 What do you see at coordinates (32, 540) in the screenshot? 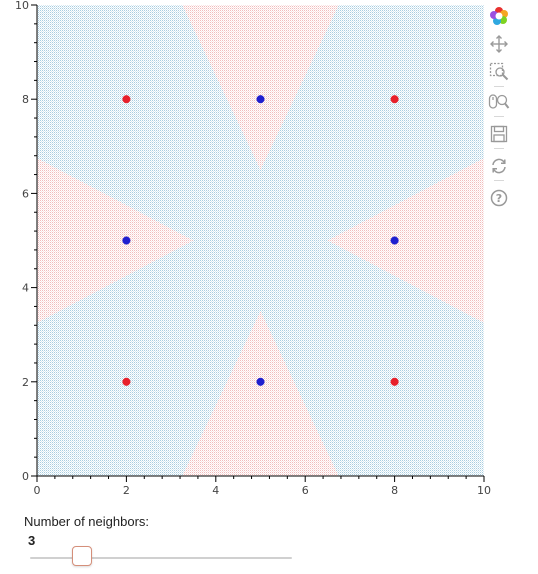
I see `slider-value: 3` at bounding box center [32, 540].